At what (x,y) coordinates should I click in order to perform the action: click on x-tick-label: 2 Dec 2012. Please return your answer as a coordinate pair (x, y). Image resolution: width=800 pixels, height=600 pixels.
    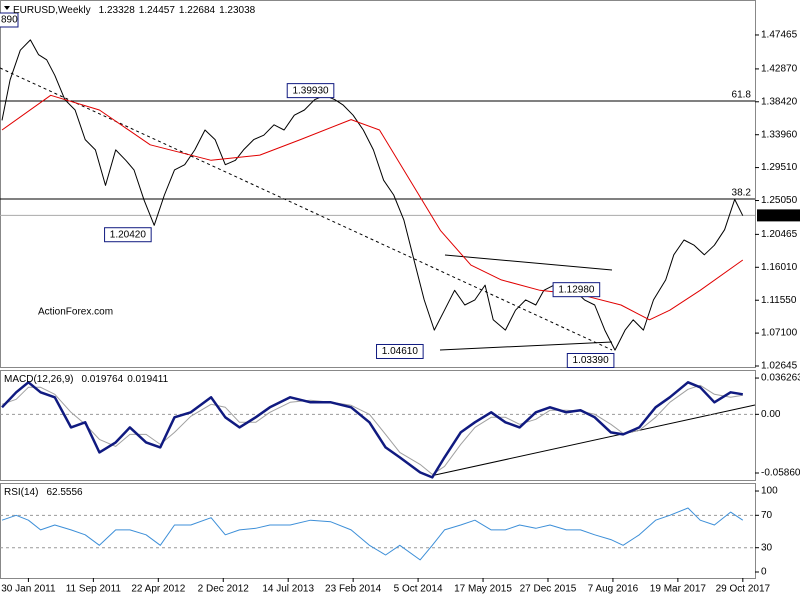
    Looking at the image, I should click on (224, 589).